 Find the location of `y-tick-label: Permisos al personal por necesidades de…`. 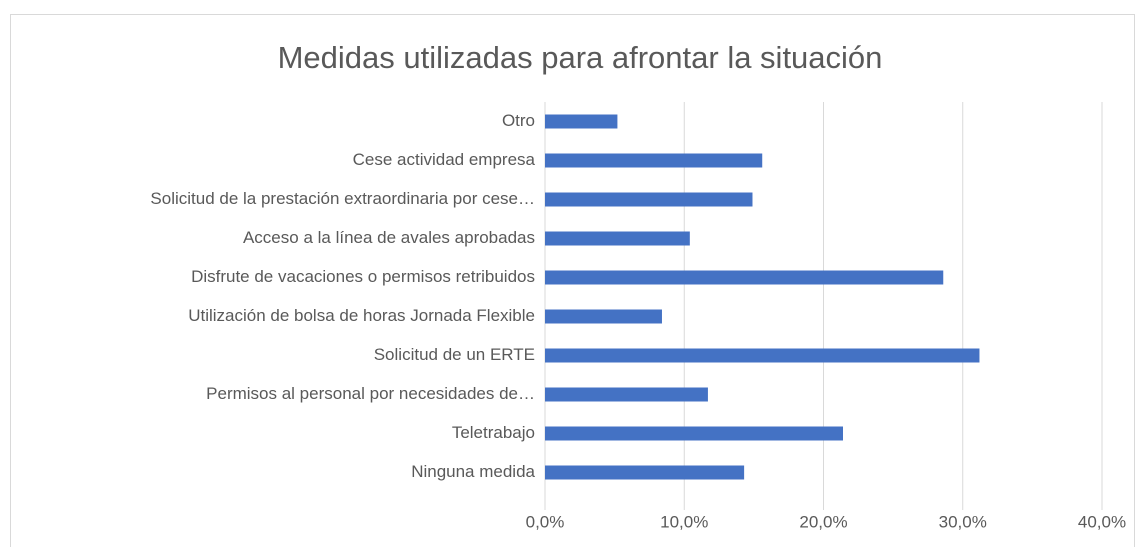

y-tick-label: Permisos al personal por necesidades de… is located at coordinates (370, 393).